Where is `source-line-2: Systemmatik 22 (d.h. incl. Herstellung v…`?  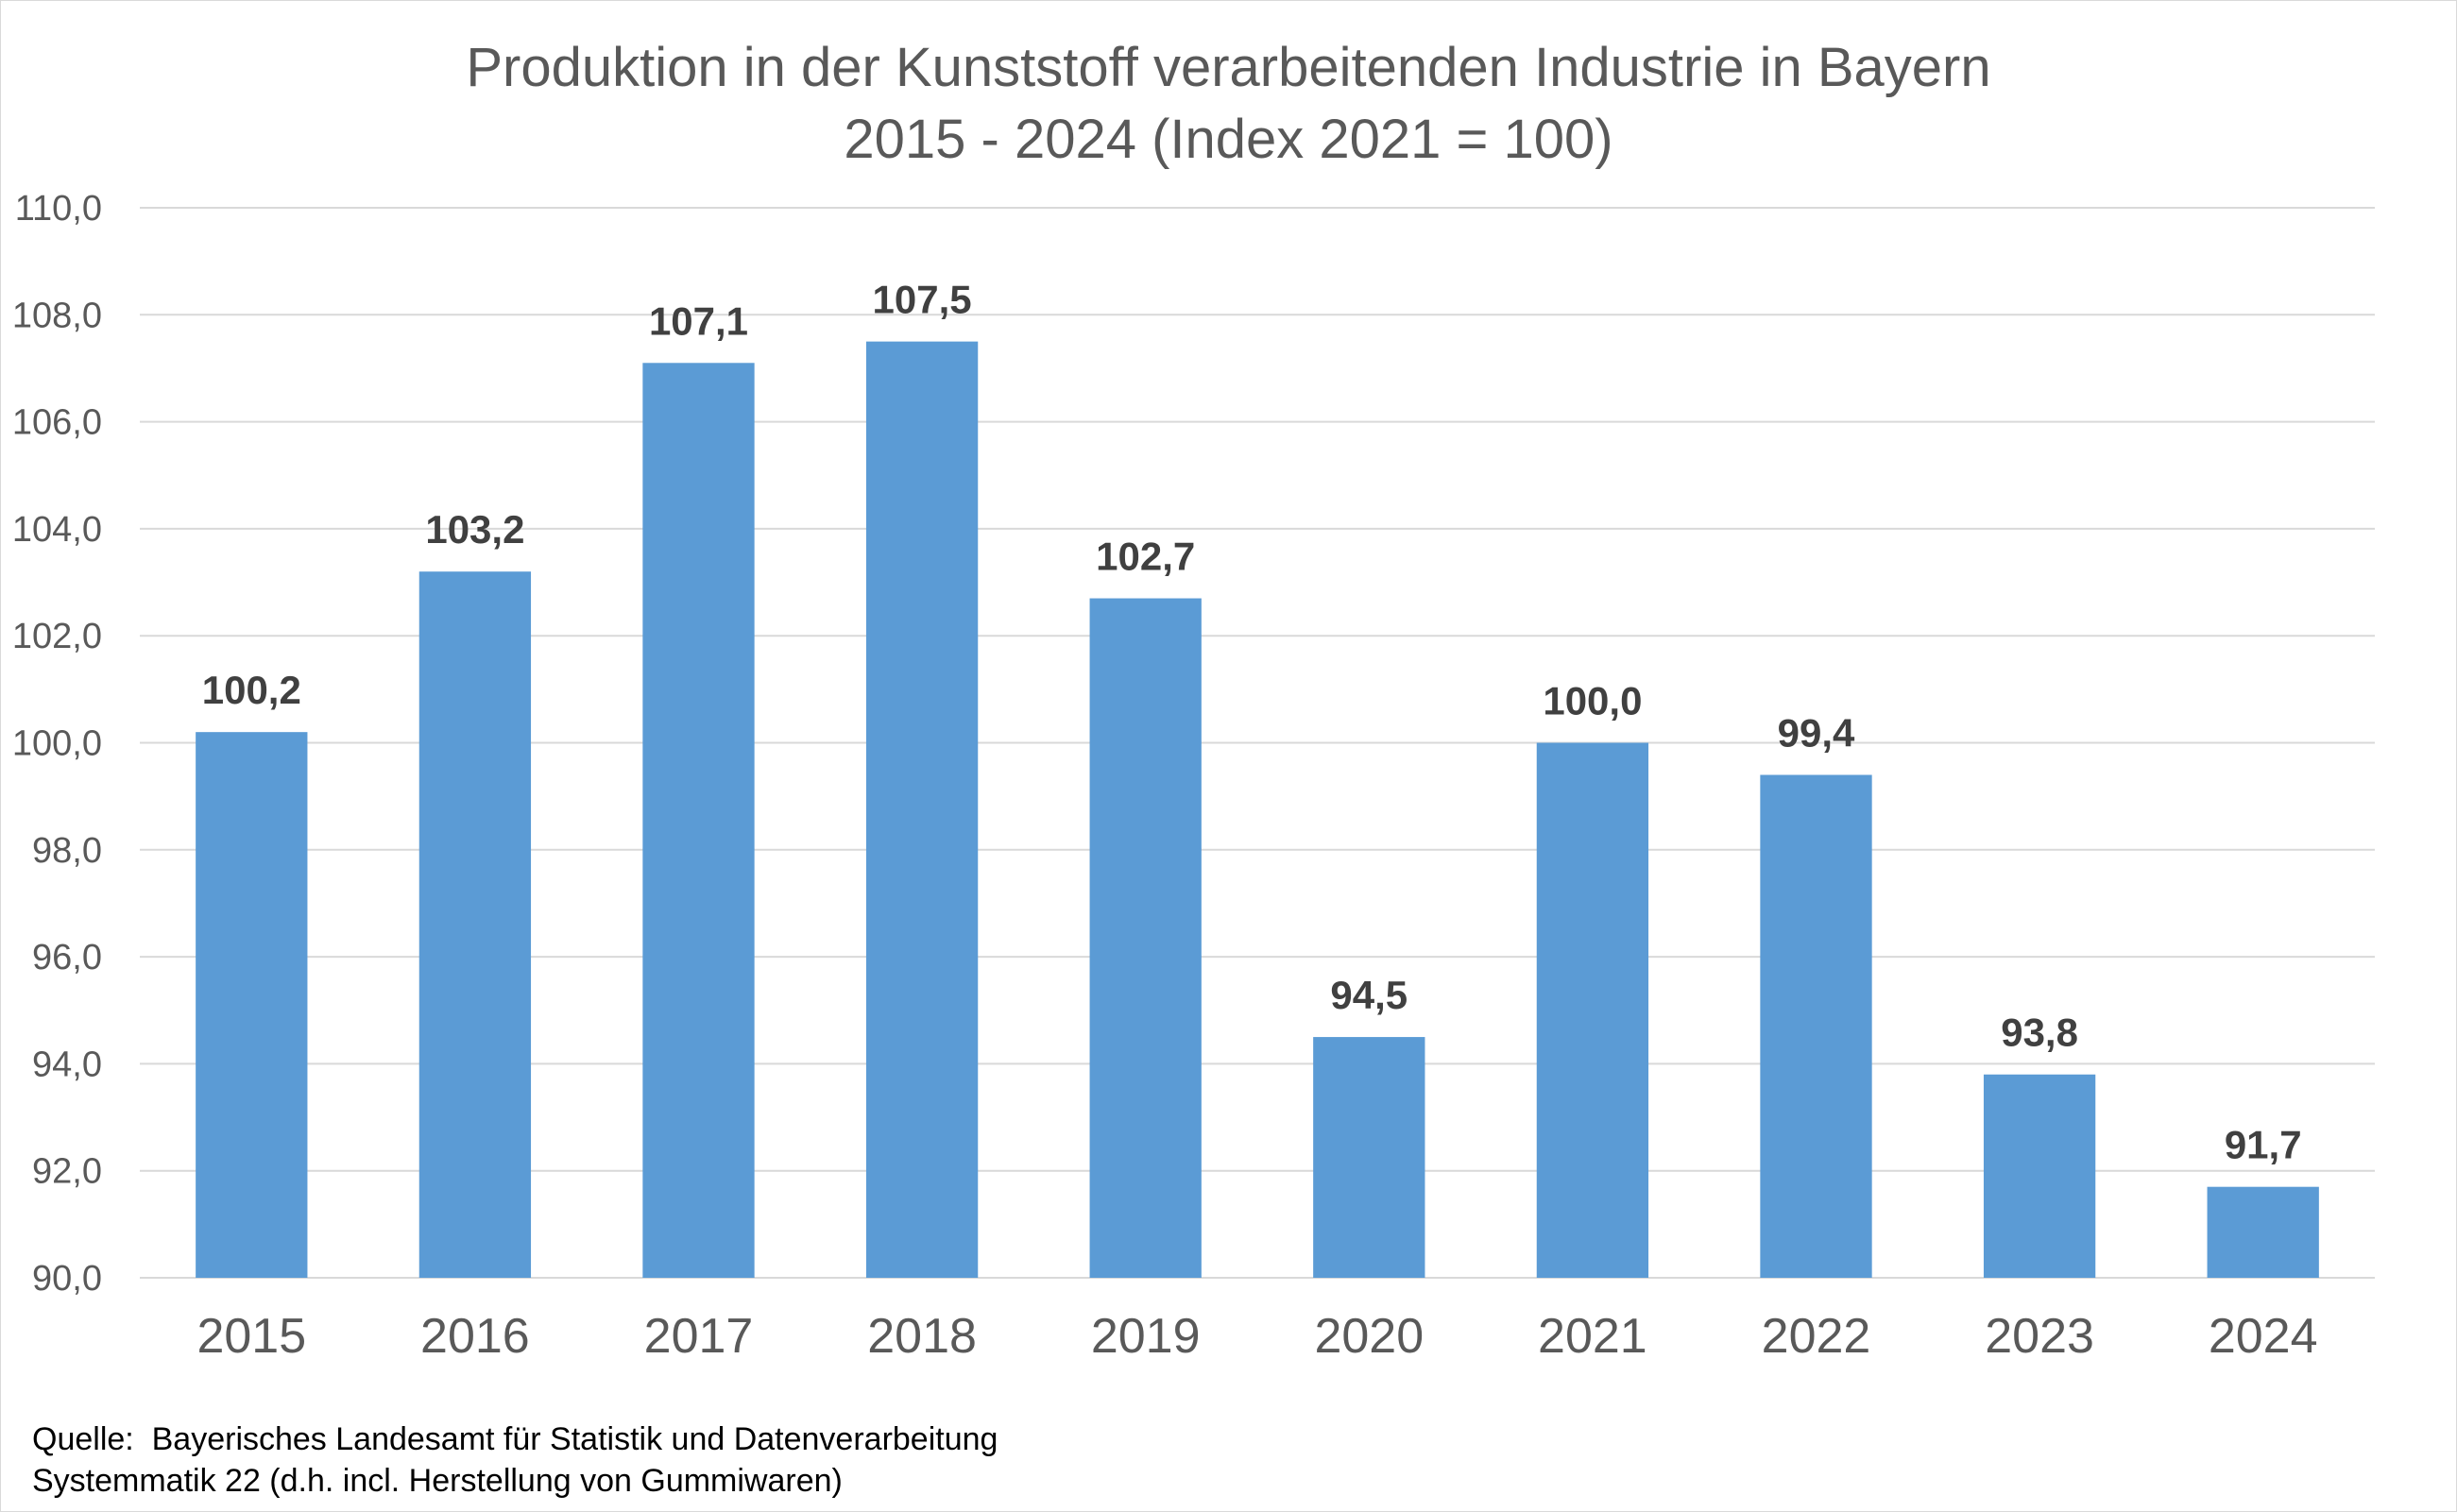
source-line-2: Systemmatik 22 (d.h. incl. Herstellung v… is located at coordinates (437, 1481).